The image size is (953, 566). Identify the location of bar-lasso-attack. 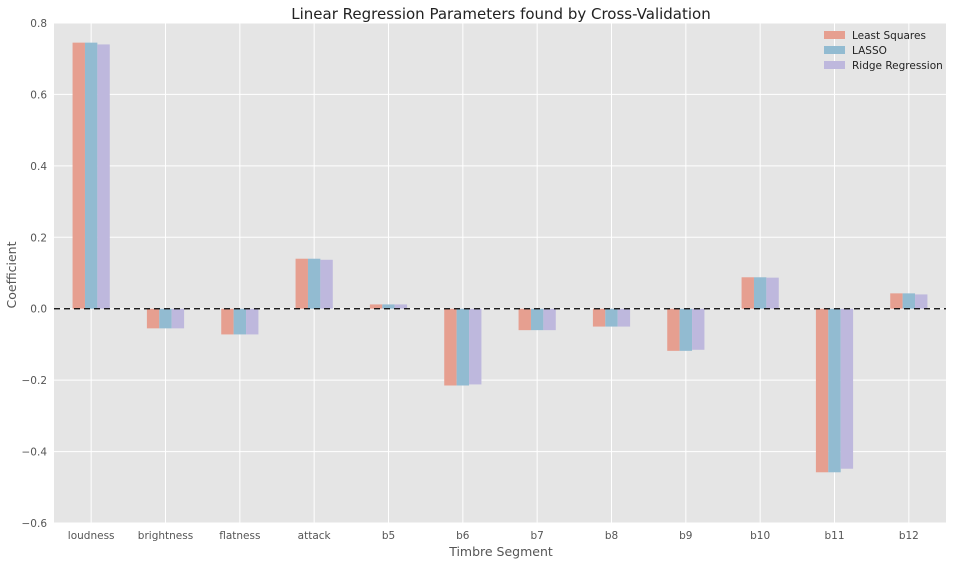
(314, 283).